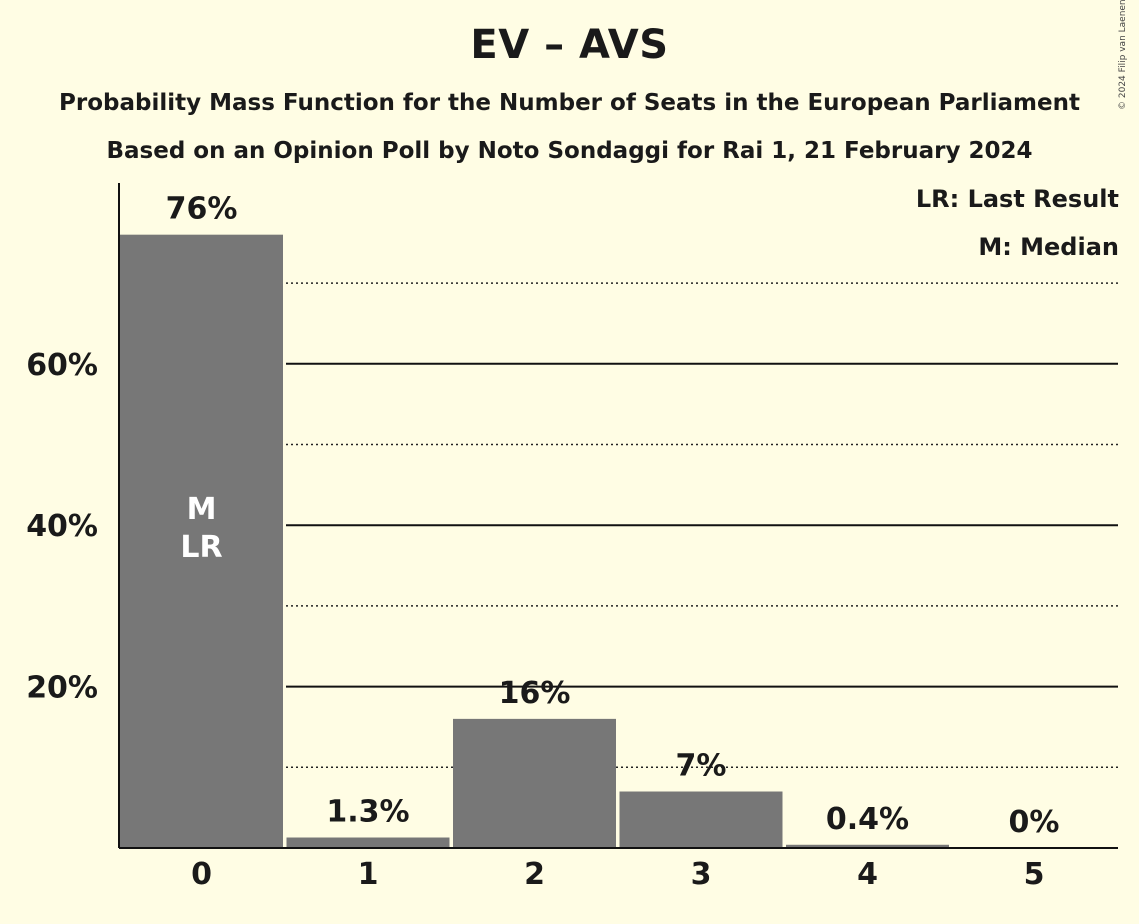 This screenshot has height=924, width=1139. Describe the element at coordinates (202, 209) in the screenshot. I see `bar-value-label: 76%` at that location.